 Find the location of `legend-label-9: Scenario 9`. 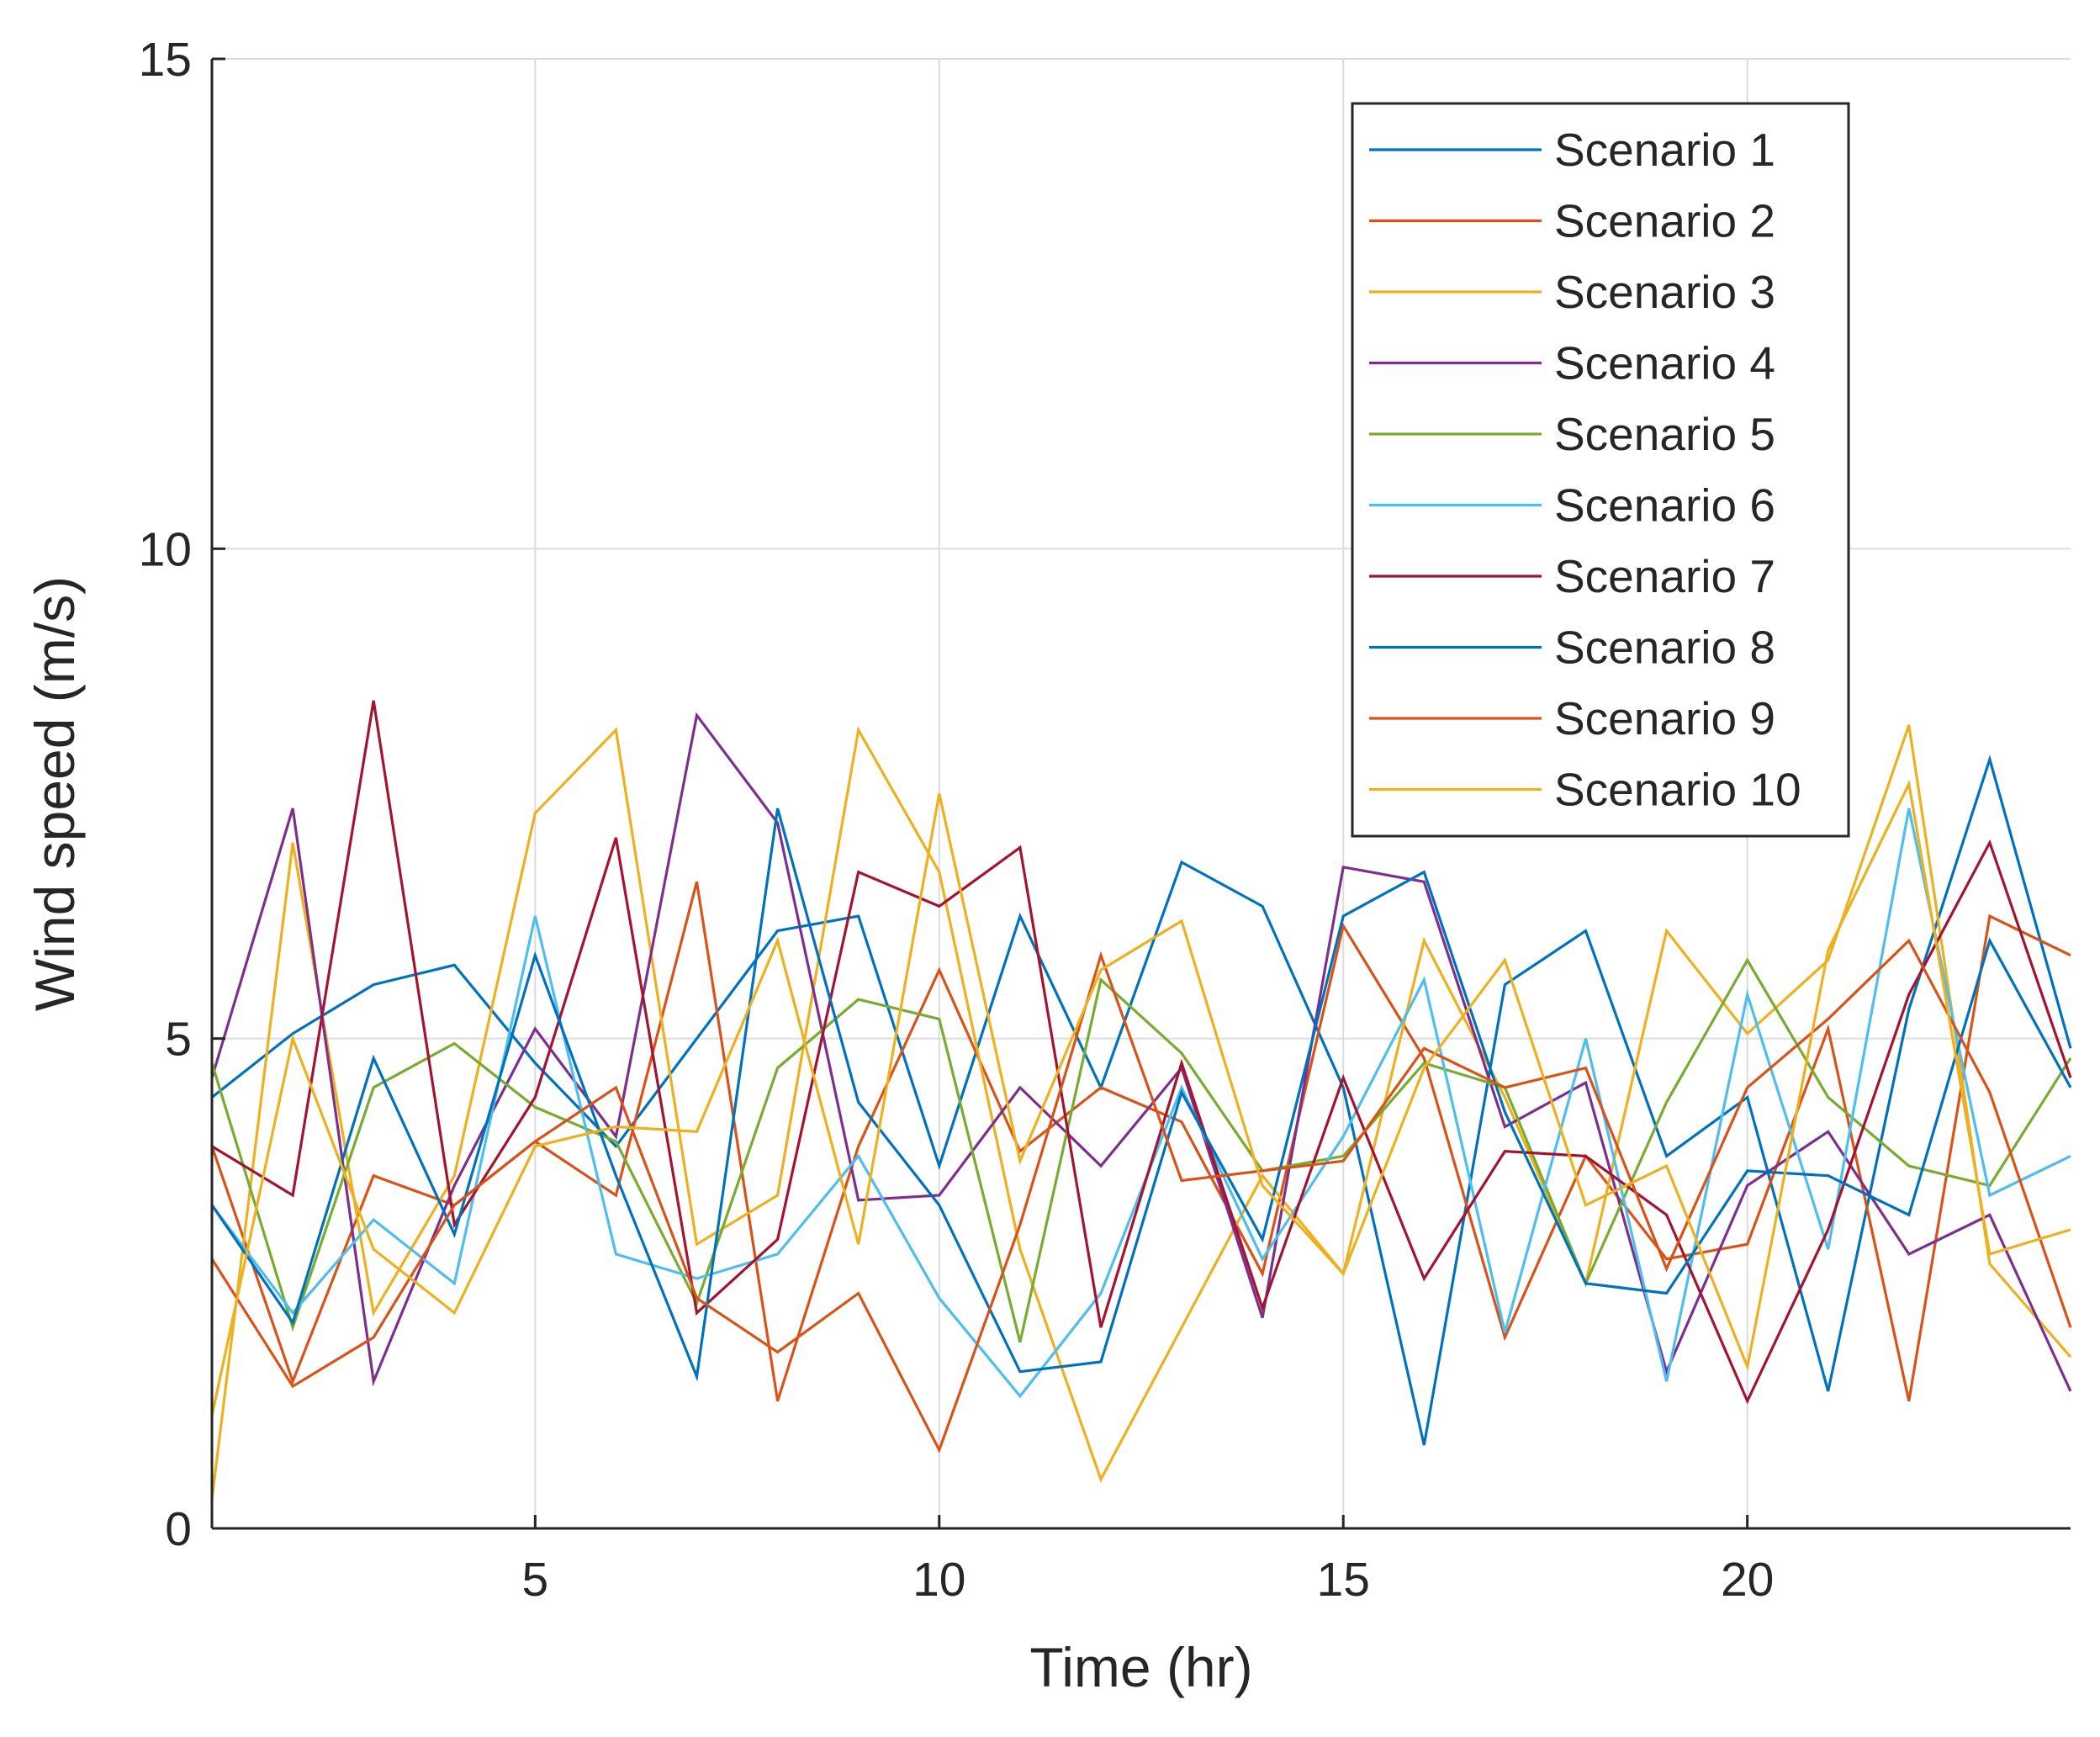

legend-label-9: Scenario 9 is located at coordinates (1664, 718).